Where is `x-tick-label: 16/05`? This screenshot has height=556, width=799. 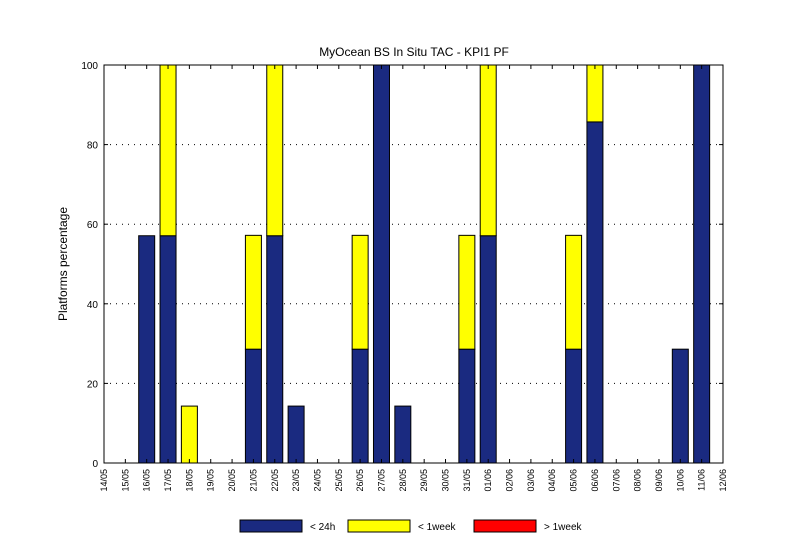 x-tick-label: 16/05 is located at coordinates (147, 480).